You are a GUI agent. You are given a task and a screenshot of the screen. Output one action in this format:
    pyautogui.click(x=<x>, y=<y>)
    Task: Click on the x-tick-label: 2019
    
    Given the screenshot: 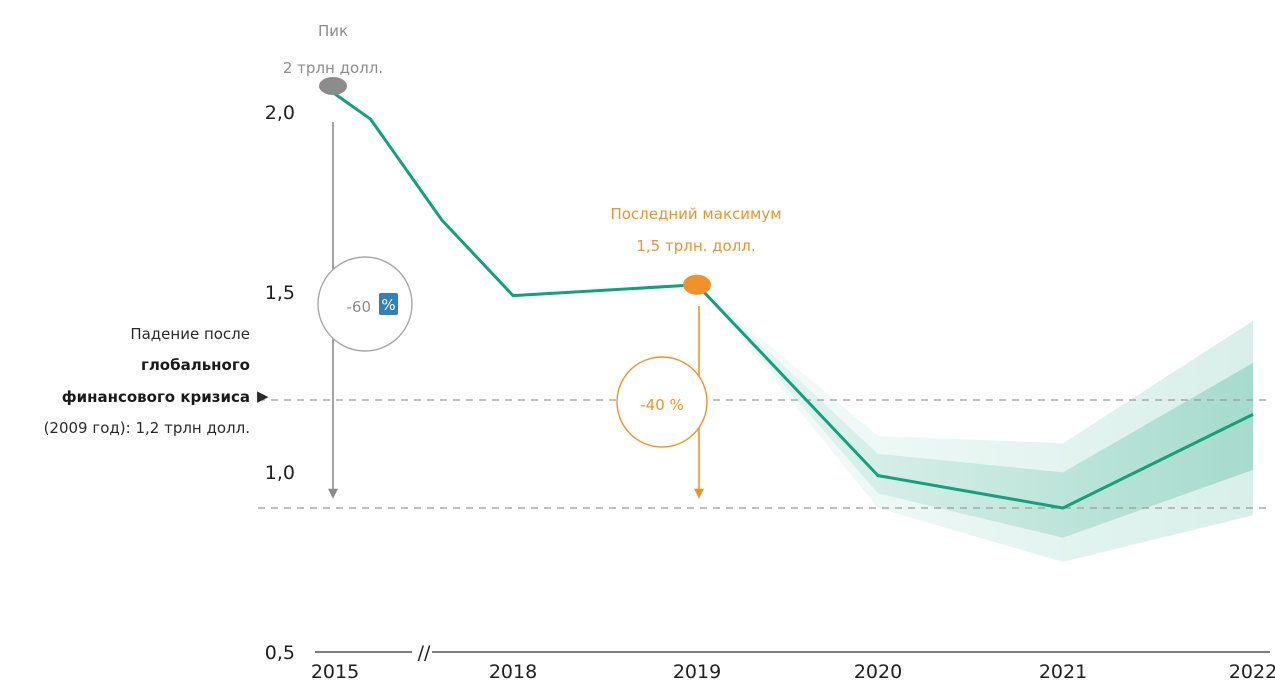 What is the action you would take?
    pyautogui.click(x=697, y=672)
    